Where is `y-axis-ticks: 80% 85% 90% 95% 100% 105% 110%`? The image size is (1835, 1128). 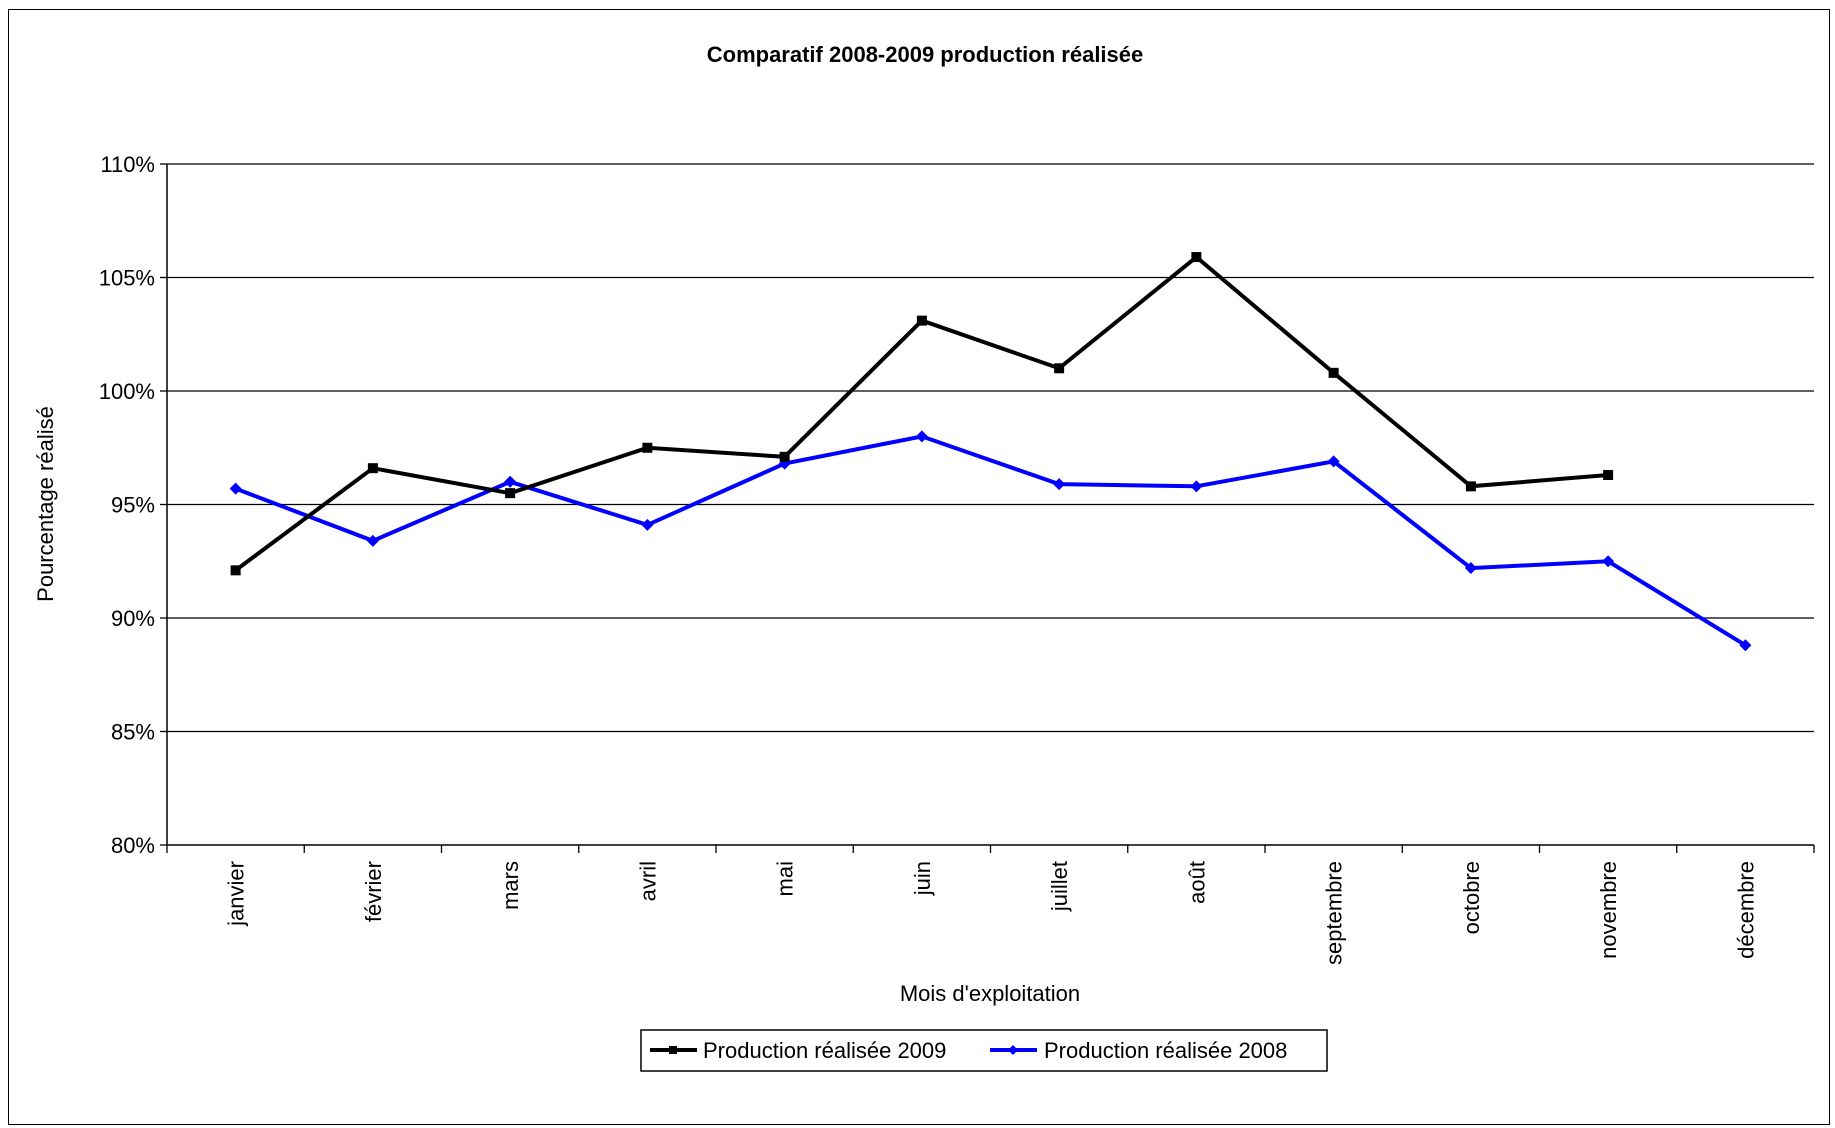
y-axis-ticks: 80% 85% 90% 95% 100% 105% 110% is located at coordinates (133, 505).